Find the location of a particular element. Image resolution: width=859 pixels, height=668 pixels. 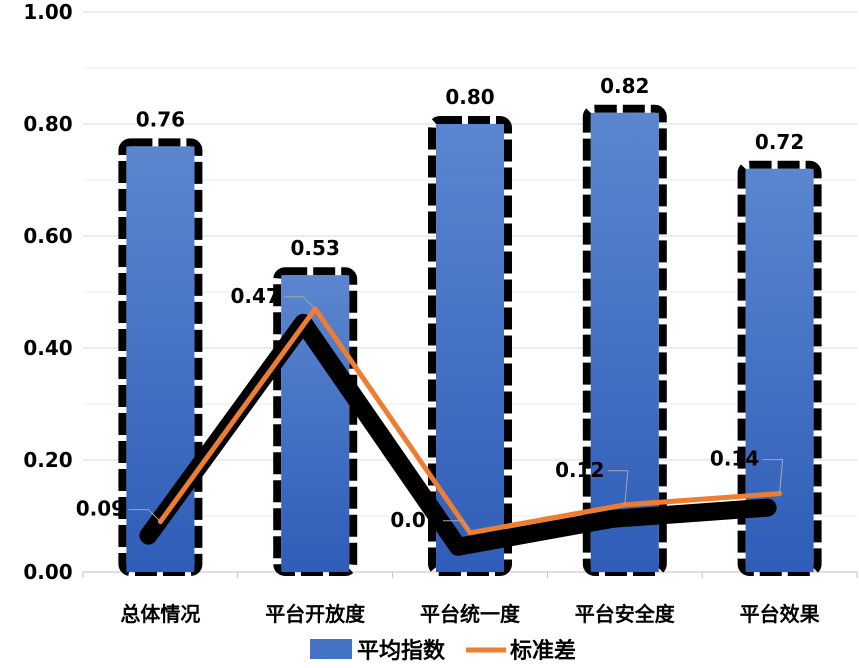

y-tick-label: 0.40 is located at coordinates (47, 348).